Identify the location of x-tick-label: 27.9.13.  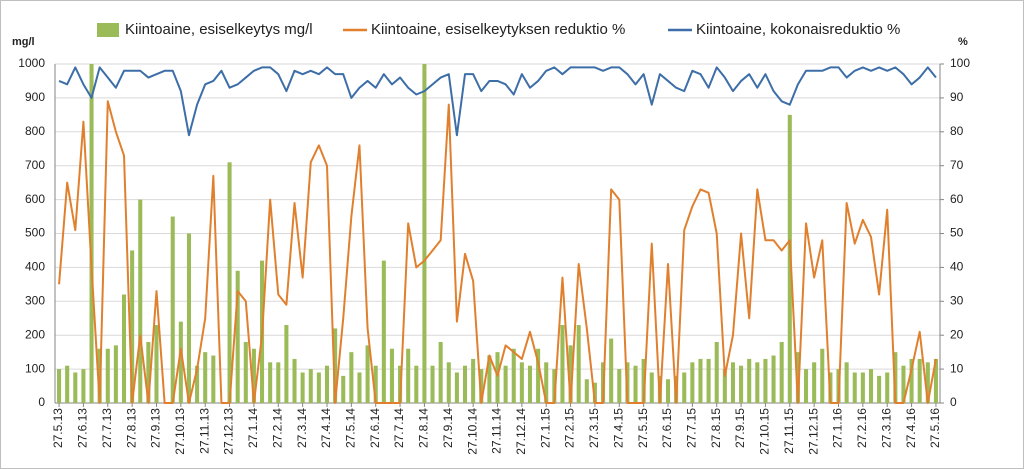
(156, 428).